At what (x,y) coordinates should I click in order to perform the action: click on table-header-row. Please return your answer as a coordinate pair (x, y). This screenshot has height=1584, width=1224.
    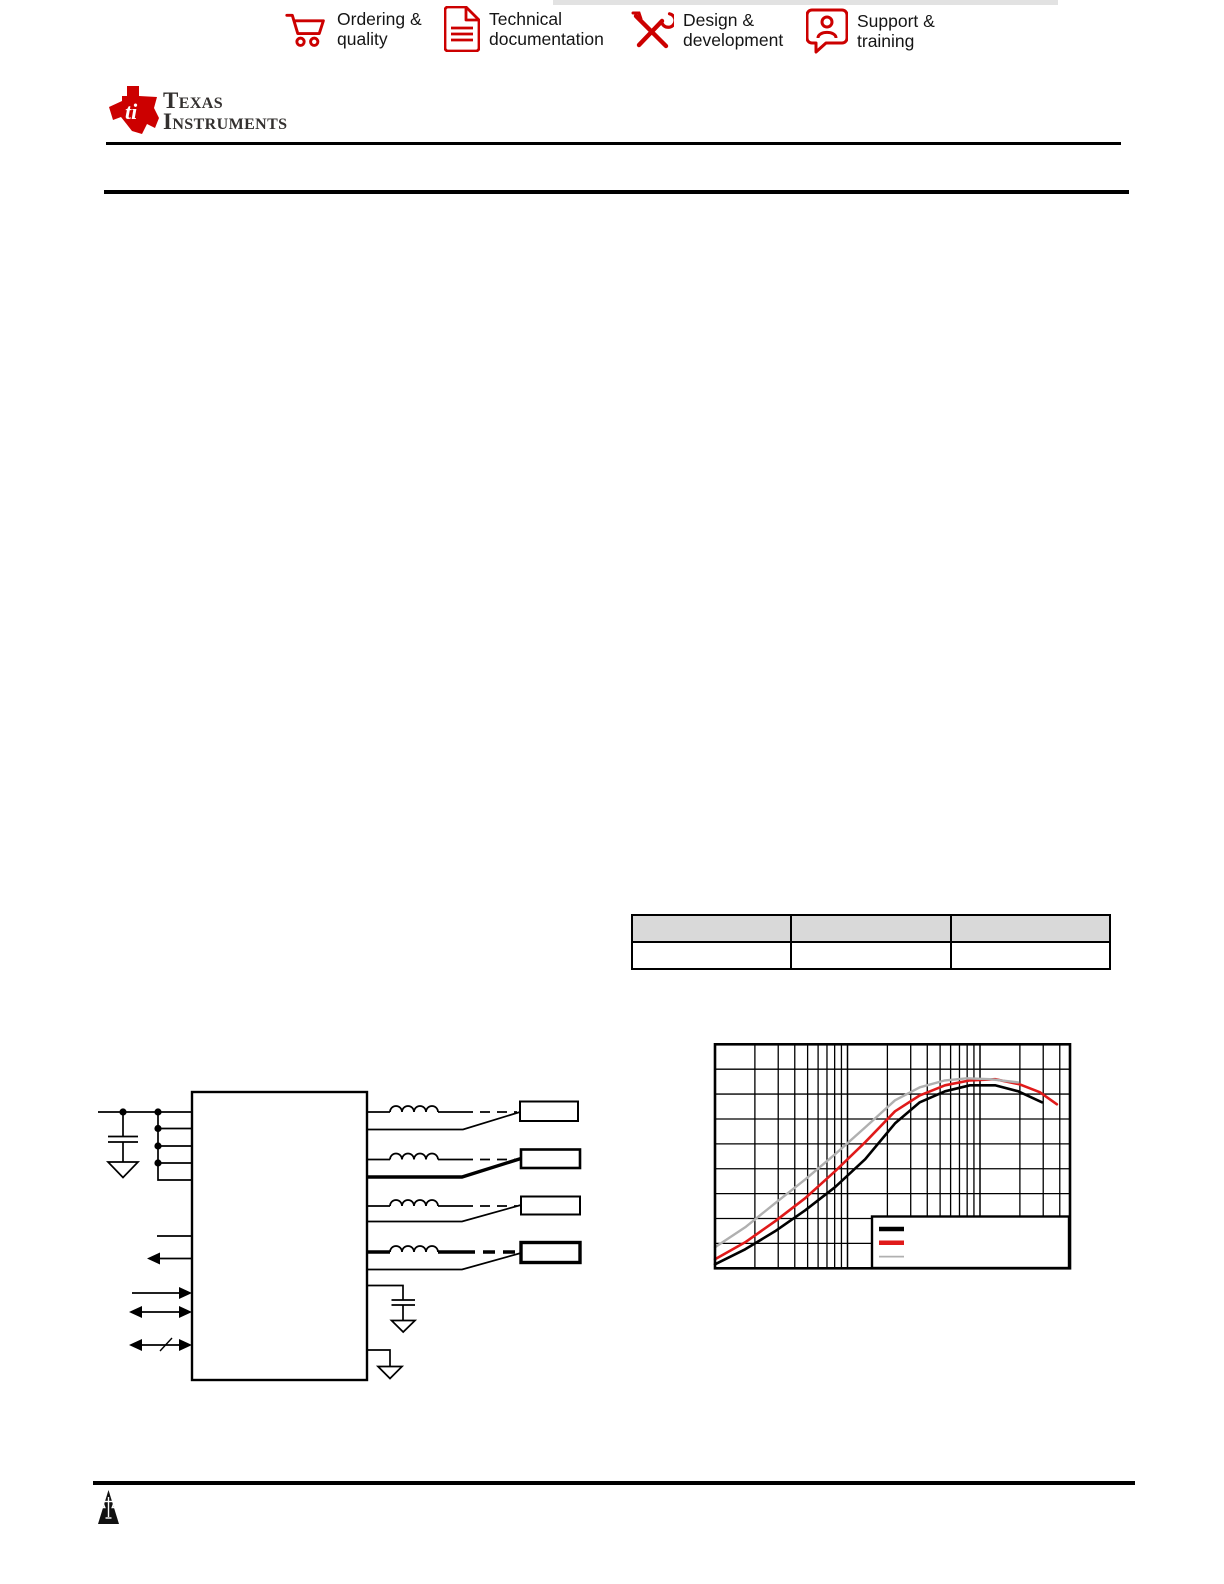
    Looking at the image, I should click on (871, 929).